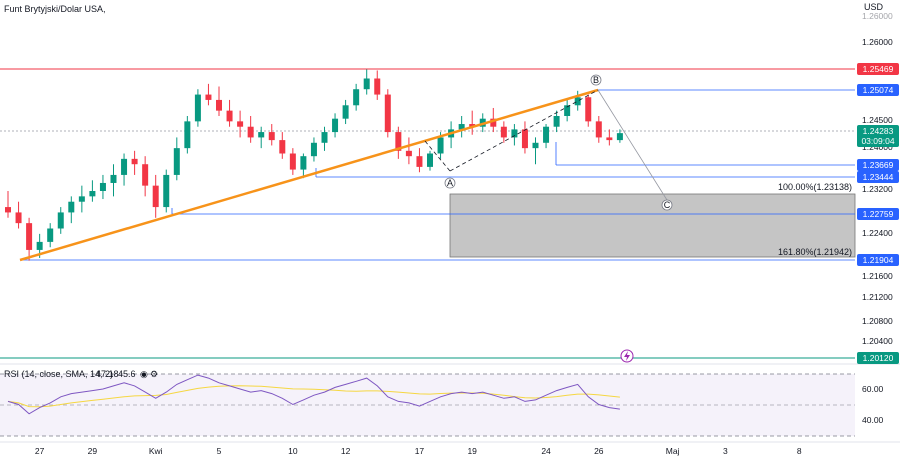 The width and height of the screenshot is (900, 457). I want to click on svg-text: 1.21904, so click(878, 260).